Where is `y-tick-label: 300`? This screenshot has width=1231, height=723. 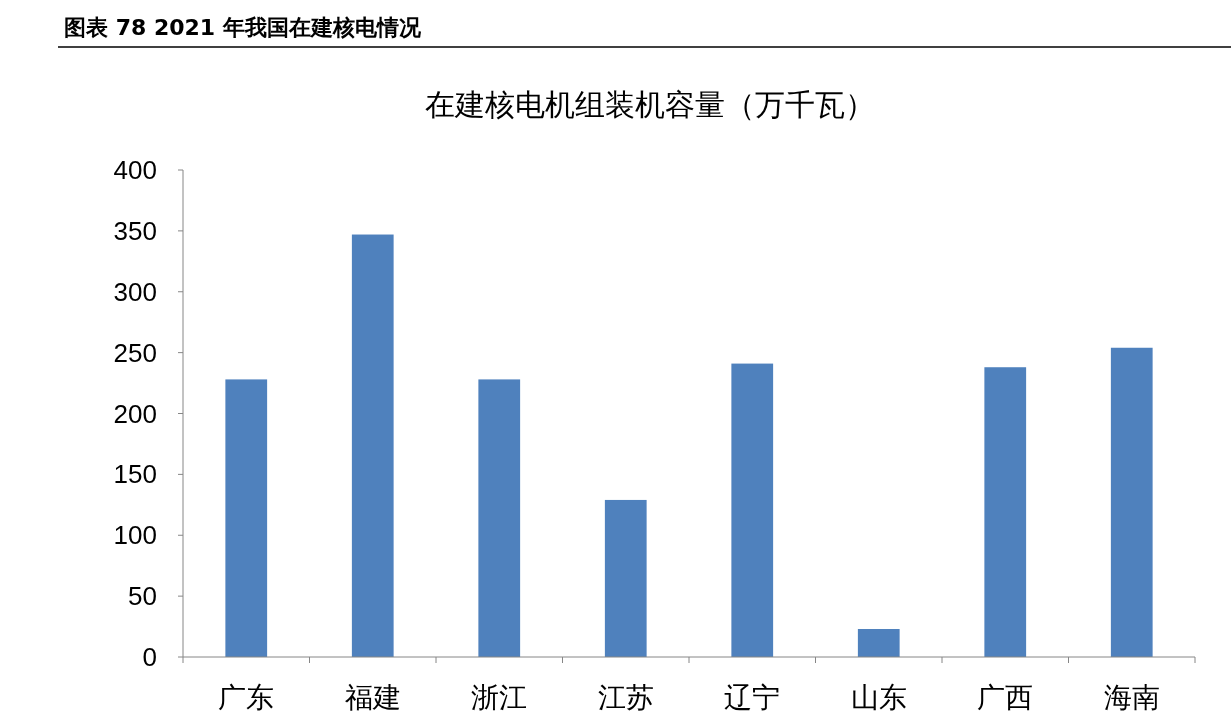
y-tick-label: 300 is located at coordinates (135, 291).